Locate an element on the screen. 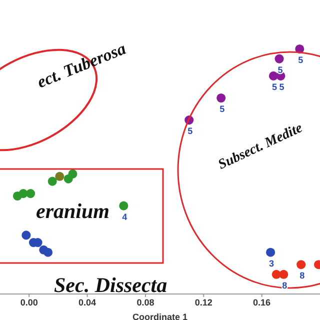 The height and width of the screenshot is (320, 320). annotation: Sec. Dissecta is located at coordinates (111, 285).